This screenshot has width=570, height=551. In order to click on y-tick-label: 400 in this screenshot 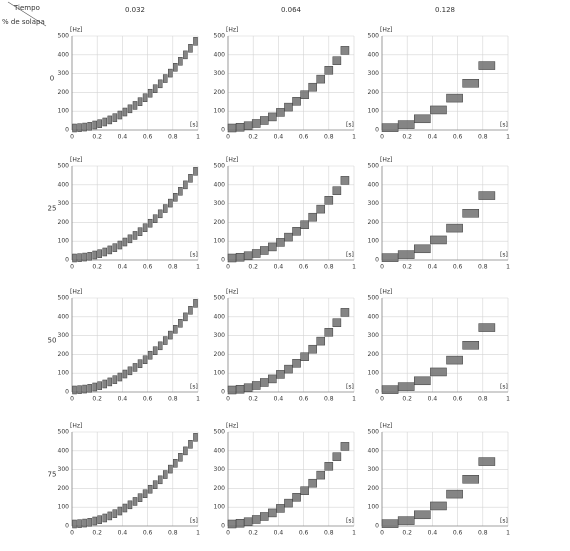, I will do `click(374, 184)`.